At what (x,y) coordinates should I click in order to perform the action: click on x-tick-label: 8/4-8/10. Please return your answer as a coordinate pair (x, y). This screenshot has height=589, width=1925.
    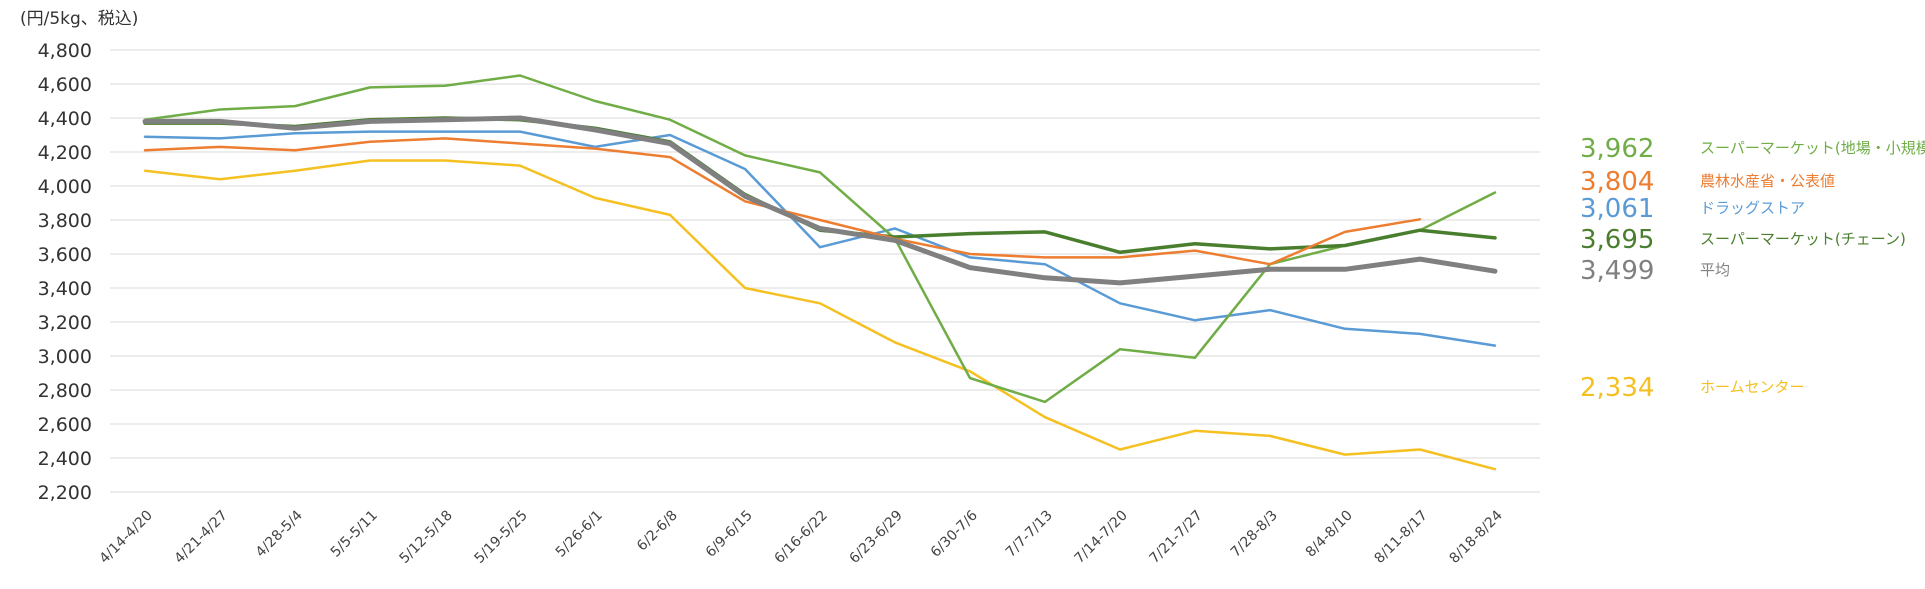
    Looking at the image, I should click on (1329, 534).